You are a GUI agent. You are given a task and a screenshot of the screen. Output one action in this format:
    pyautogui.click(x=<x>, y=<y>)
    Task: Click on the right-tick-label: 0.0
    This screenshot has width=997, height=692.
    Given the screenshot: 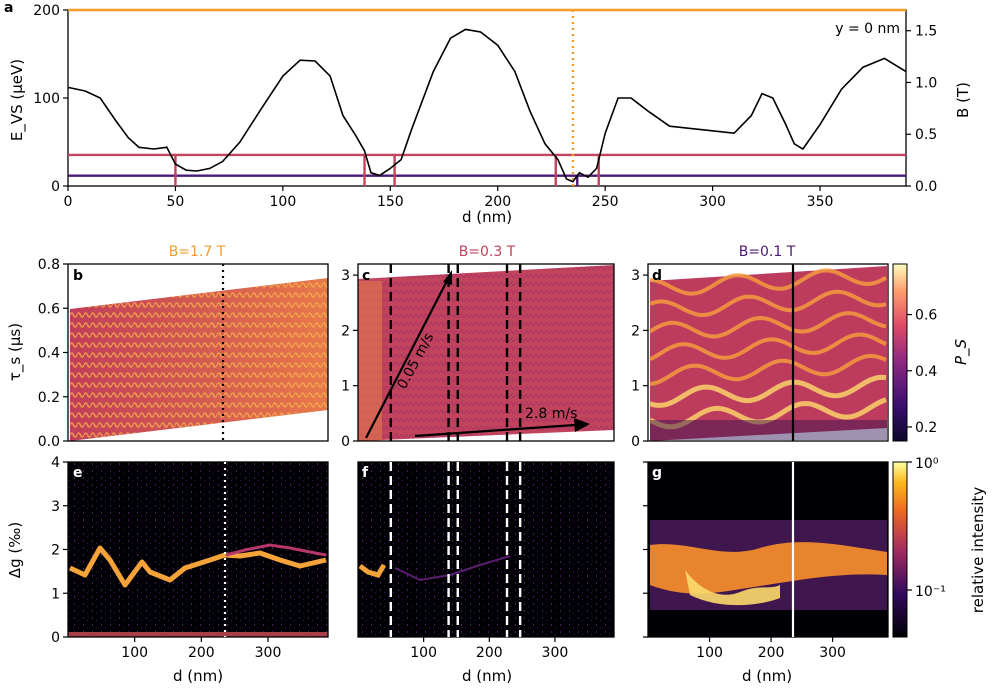 What is the action you would take?
    pyautogui.click(x=926, y=187)
    